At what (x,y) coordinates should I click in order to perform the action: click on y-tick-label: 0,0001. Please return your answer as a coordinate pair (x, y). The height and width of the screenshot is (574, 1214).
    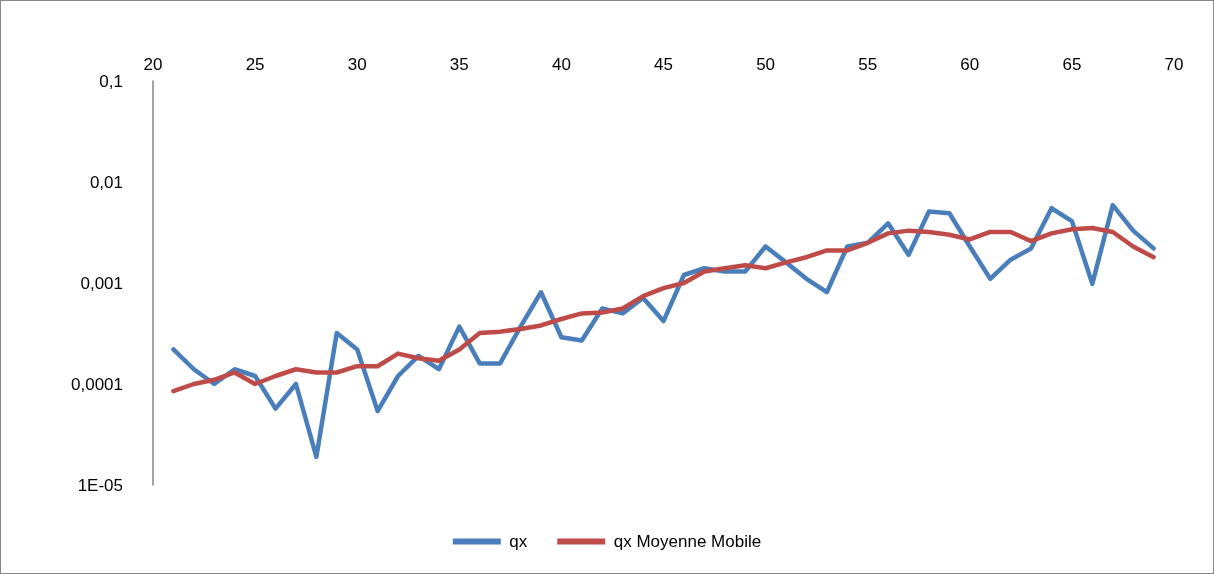
    Looking at the image, I should click on (97, 384).